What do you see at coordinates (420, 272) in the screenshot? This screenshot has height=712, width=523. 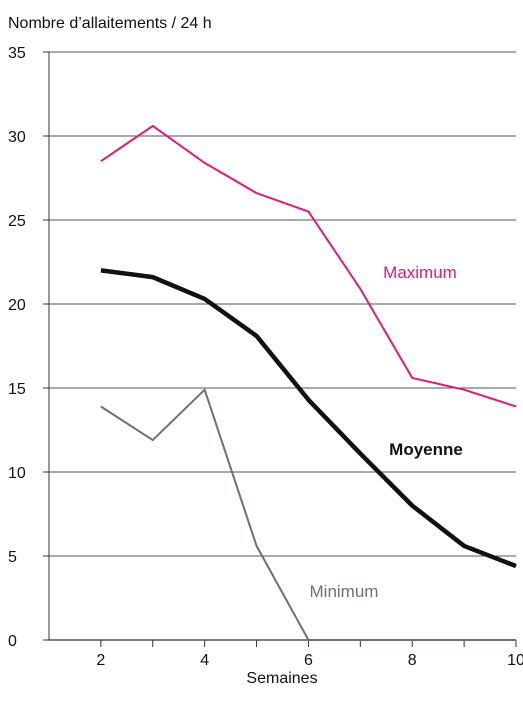 I see `series-label-maximum: Maximum` at bounding box center [420, 272].